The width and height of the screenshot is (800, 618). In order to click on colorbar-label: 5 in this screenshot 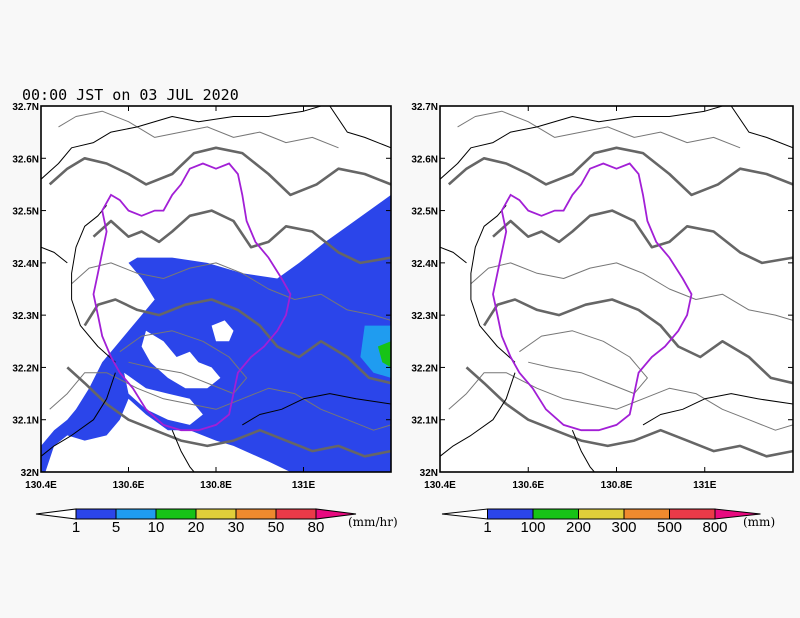, I will do `click(116, 527)`.